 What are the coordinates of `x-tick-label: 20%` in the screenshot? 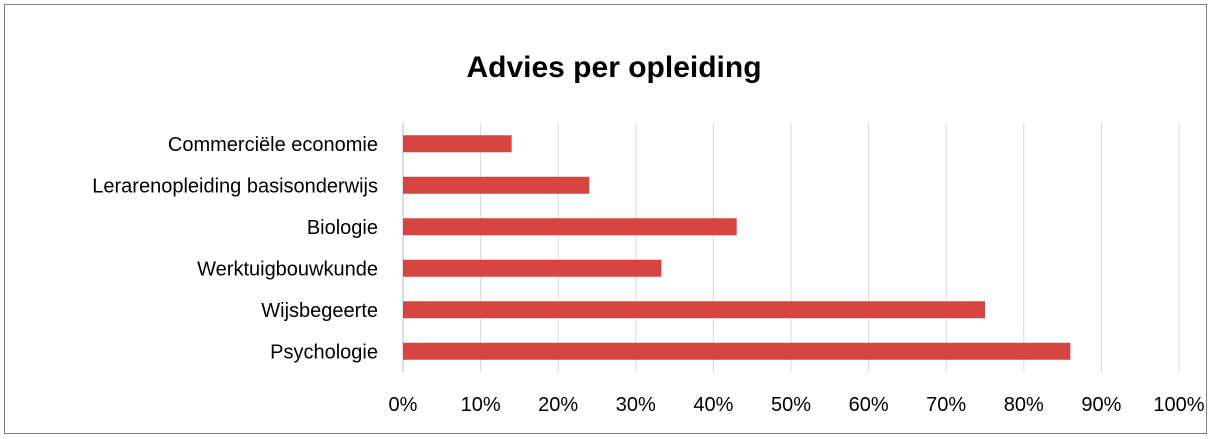 It's located at (558, 405).